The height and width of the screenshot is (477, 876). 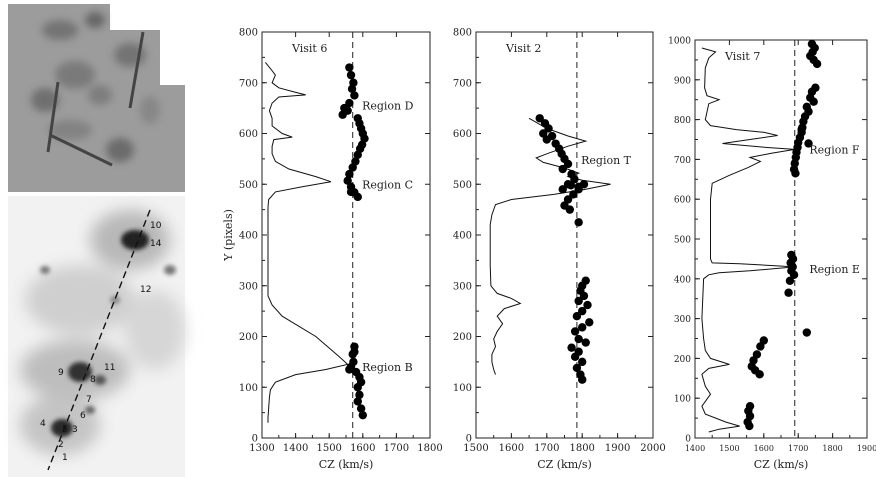 What do you see at coordinates (682, 81) in the screenshot?
I see `y-tick-label: 900` at bounding box center [682, 81].